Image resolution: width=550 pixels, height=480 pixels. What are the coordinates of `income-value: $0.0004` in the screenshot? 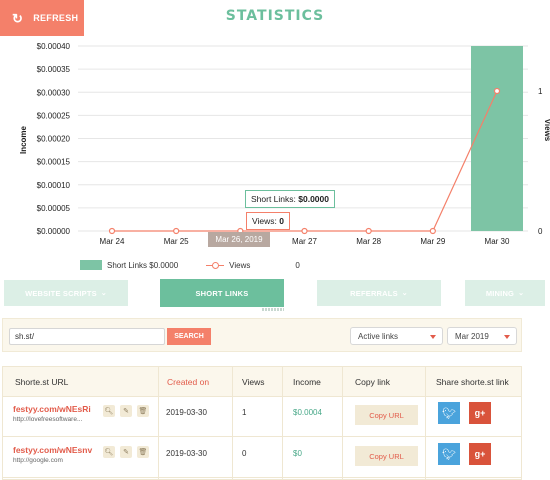 It's located at (307, 412).